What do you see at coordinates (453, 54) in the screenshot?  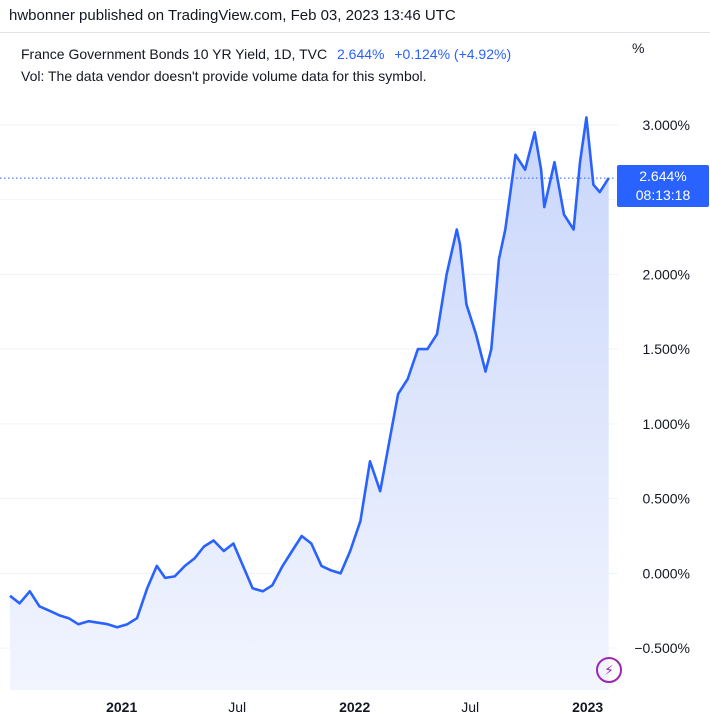 I see `legend-change: +0.124% (+4.92%)` at bounding box center [453, 54].